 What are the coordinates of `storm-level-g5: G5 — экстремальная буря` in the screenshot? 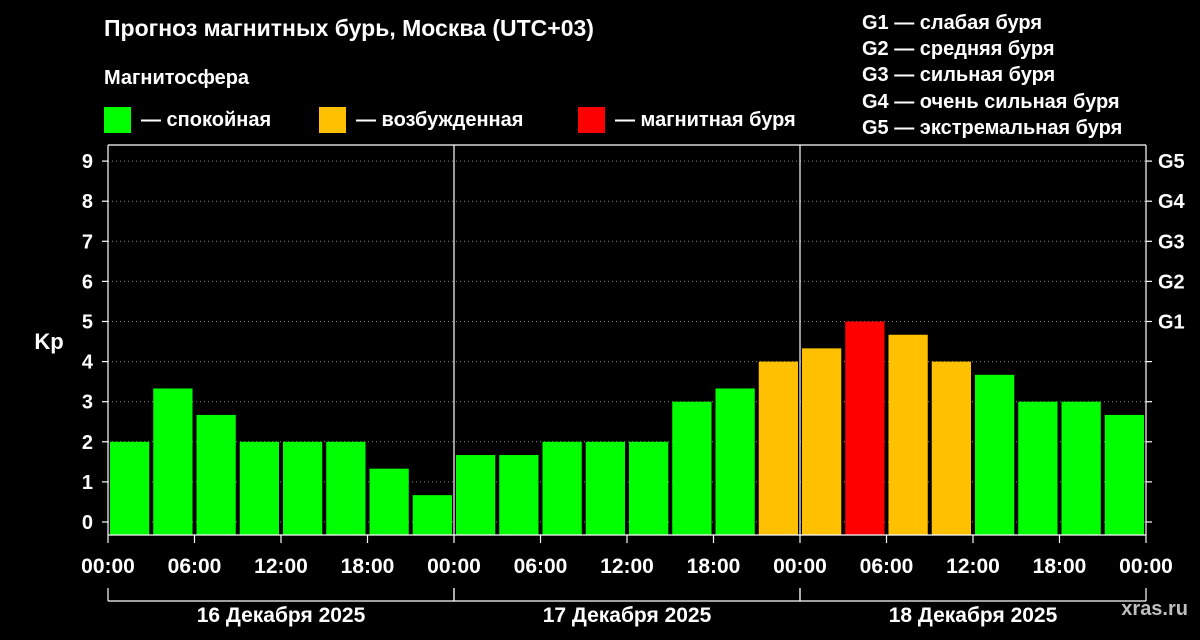 It's located at (992, 127).